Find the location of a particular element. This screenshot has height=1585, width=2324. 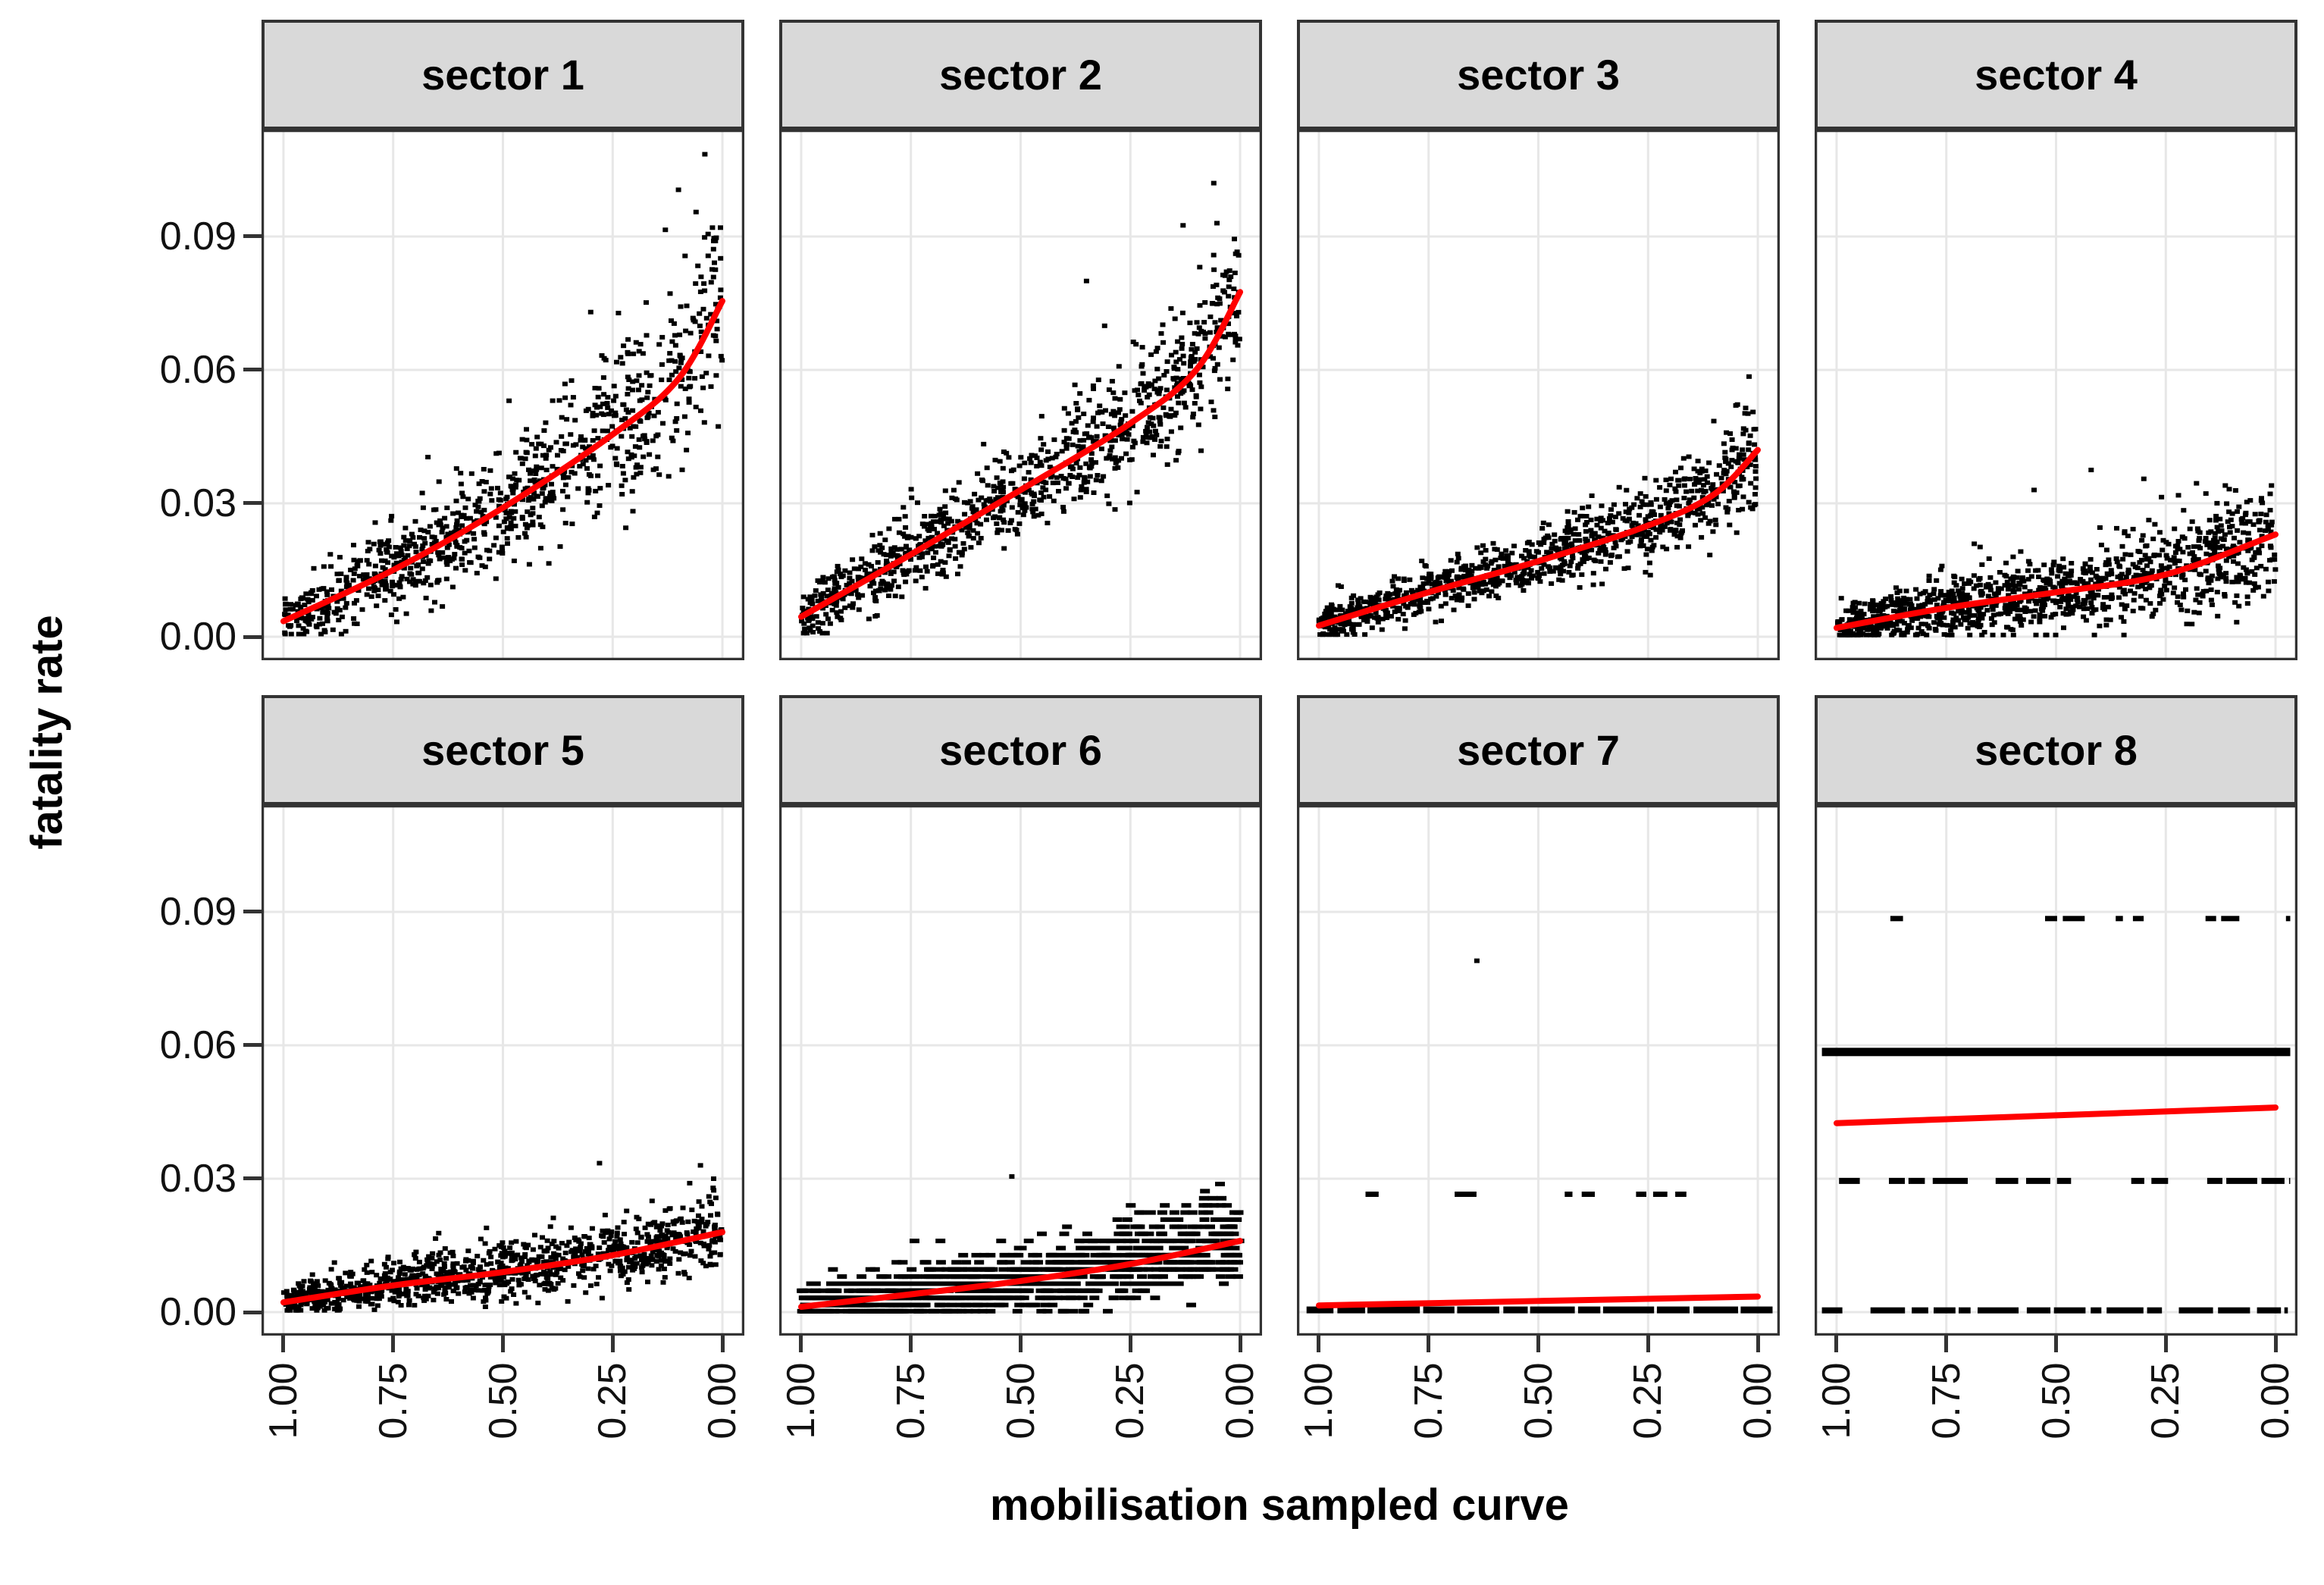

facet-strip-3: sector 3 is located at coordinates (1538, 75).